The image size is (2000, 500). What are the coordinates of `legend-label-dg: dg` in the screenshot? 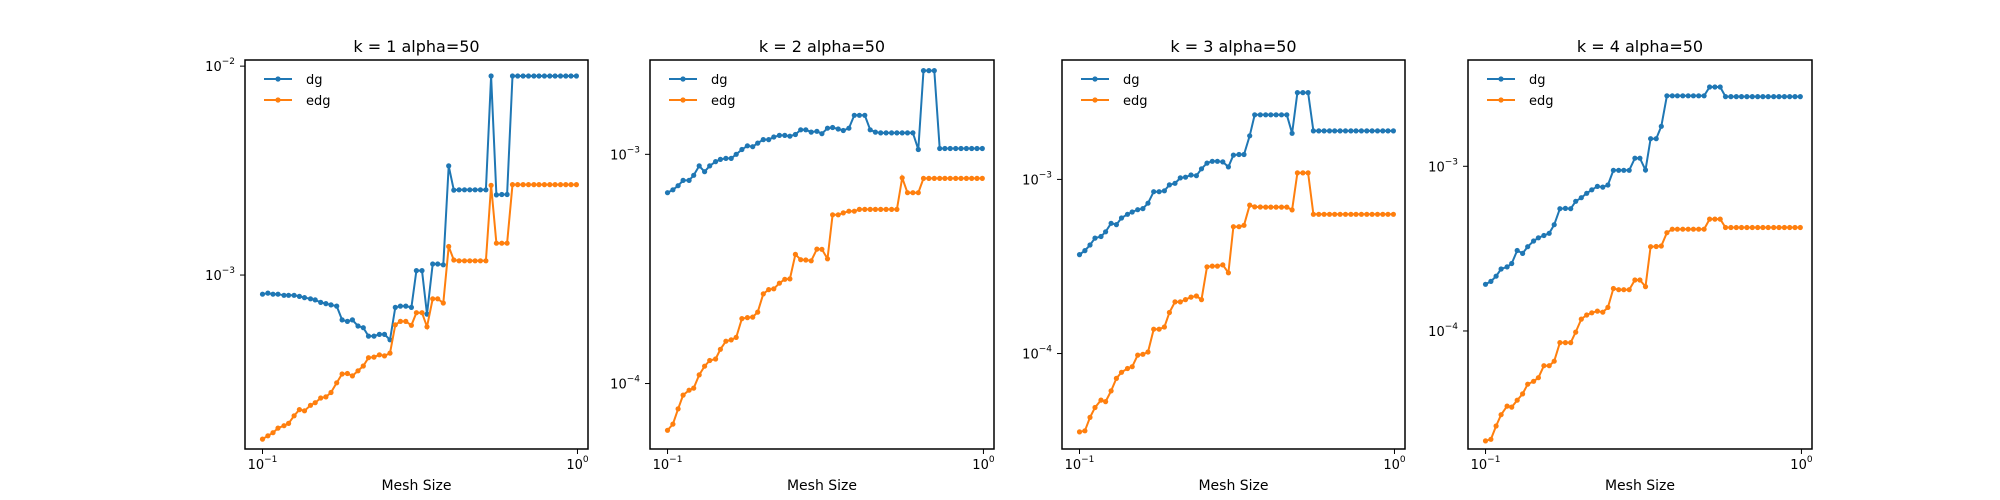 It's located at (314, 80).